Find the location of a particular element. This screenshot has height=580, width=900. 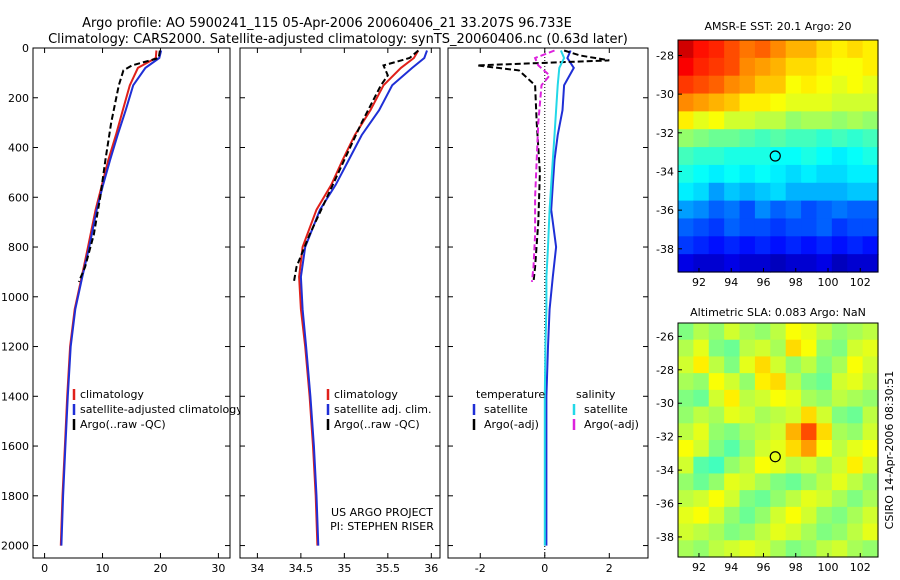

x-tick-label: 92 is located at coordinates (699, 282).